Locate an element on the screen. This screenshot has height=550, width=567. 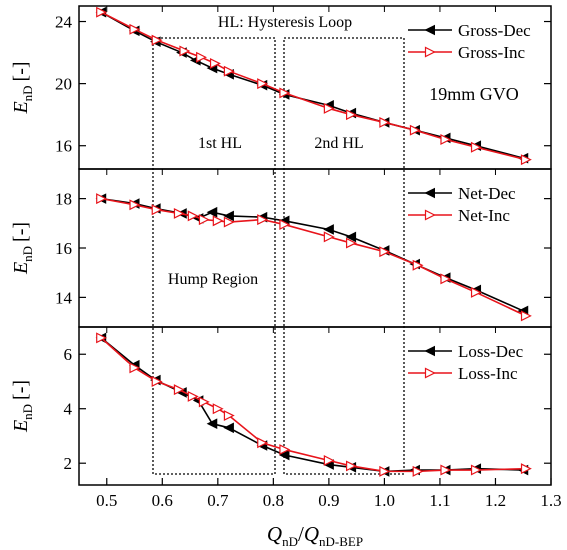
x-tick-label: 0.7 is located at coordinates (218, 500).